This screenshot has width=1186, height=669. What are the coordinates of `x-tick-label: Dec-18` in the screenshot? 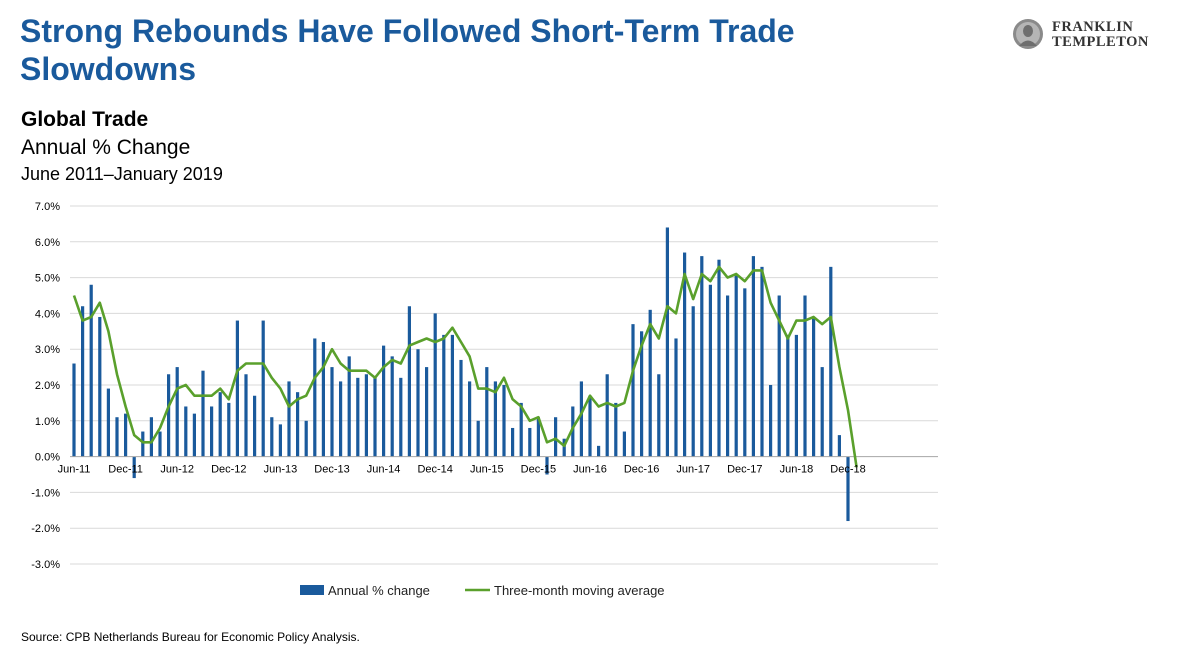 It's located at (847, 470).